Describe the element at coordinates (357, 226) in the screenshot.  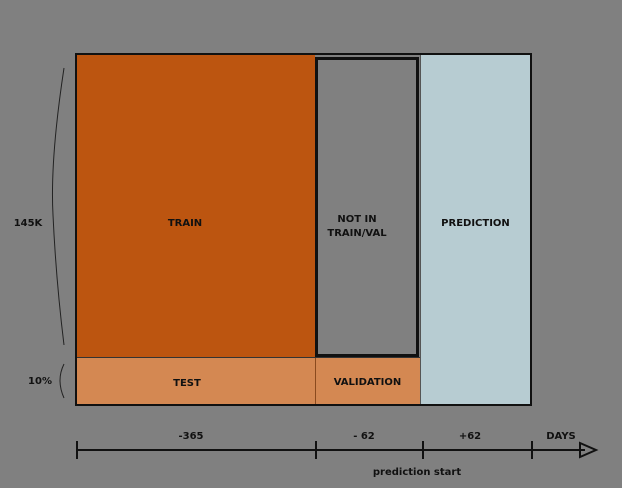
I see `not-in-train-val-label: NOT IN TRAIN/VAL` at that location.